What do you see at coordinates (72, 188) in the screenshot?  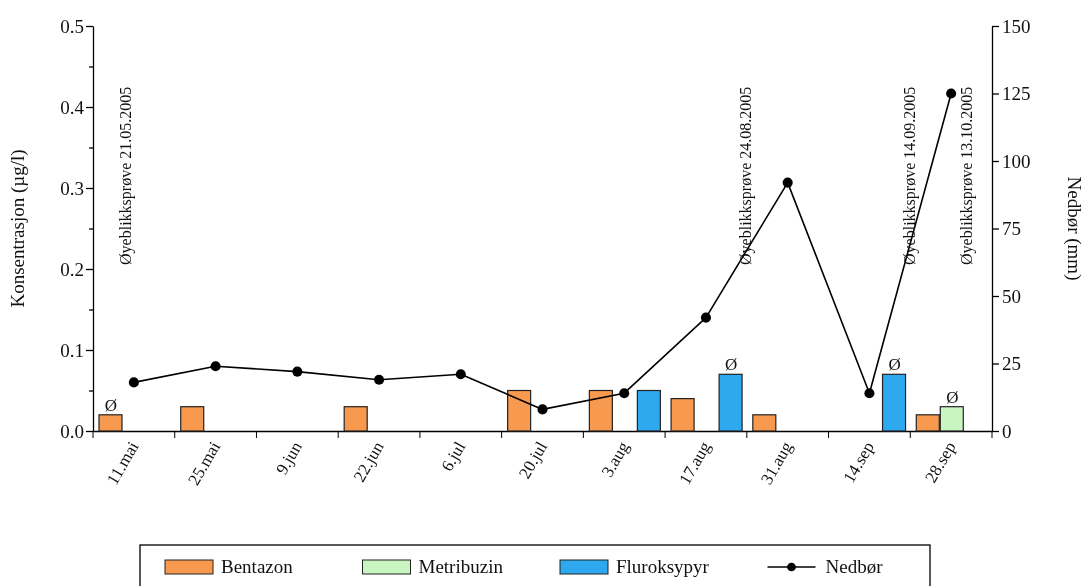 I see `y-tick-label: 0.3` at bounding box center [72, 188].